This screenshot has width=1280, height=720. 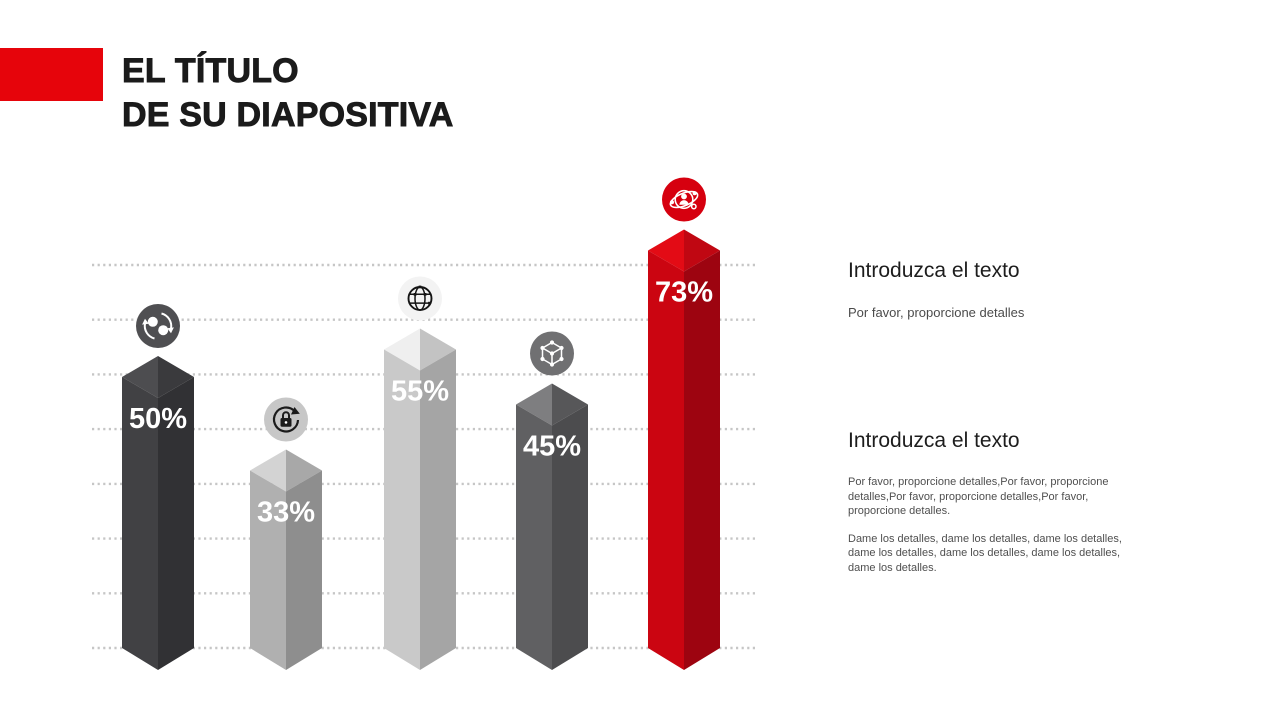 I want to click on page-title-line1: EL TÍTULO, so click(x=211, y=71).